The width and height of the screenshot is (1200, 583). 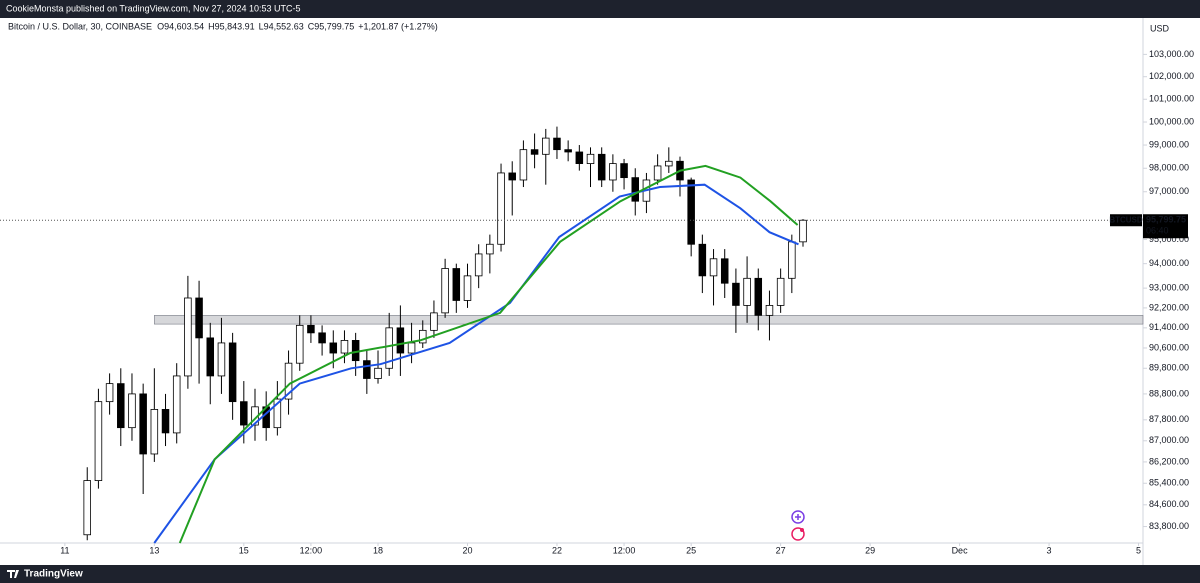 What do you see at coordinates (1169, 288) in the screenshot?
I see `y-tick-label: 93,000.00` at bounding box center [1169, 288].